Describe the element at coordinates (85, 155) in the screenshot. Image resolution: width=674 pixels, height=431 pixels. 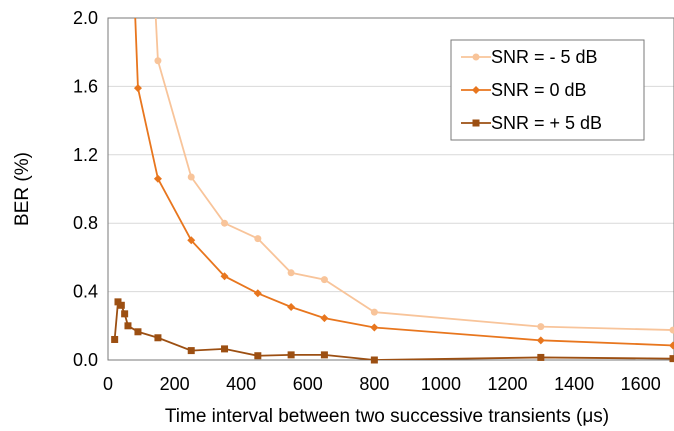
I see `y-tick-label: 1.2` at that location.